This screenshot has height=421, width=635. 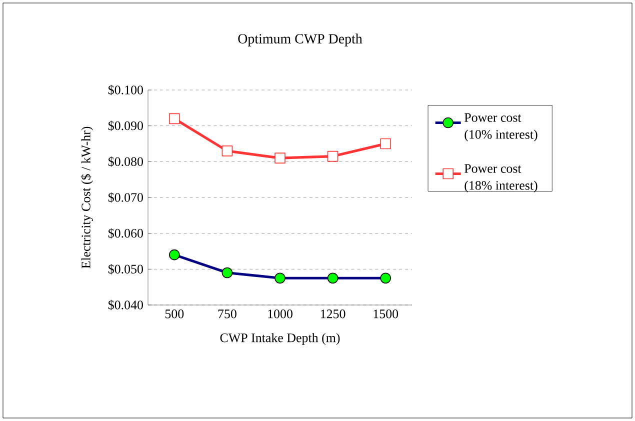 I want to click on y-tick-label: $0.050, so click(x=125, y=269).